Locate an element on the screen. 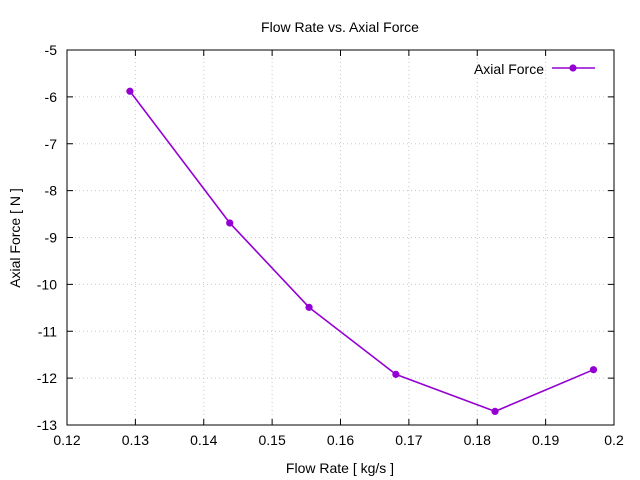  x-tick-label: 0.12 is located at coordinates (66, 440).